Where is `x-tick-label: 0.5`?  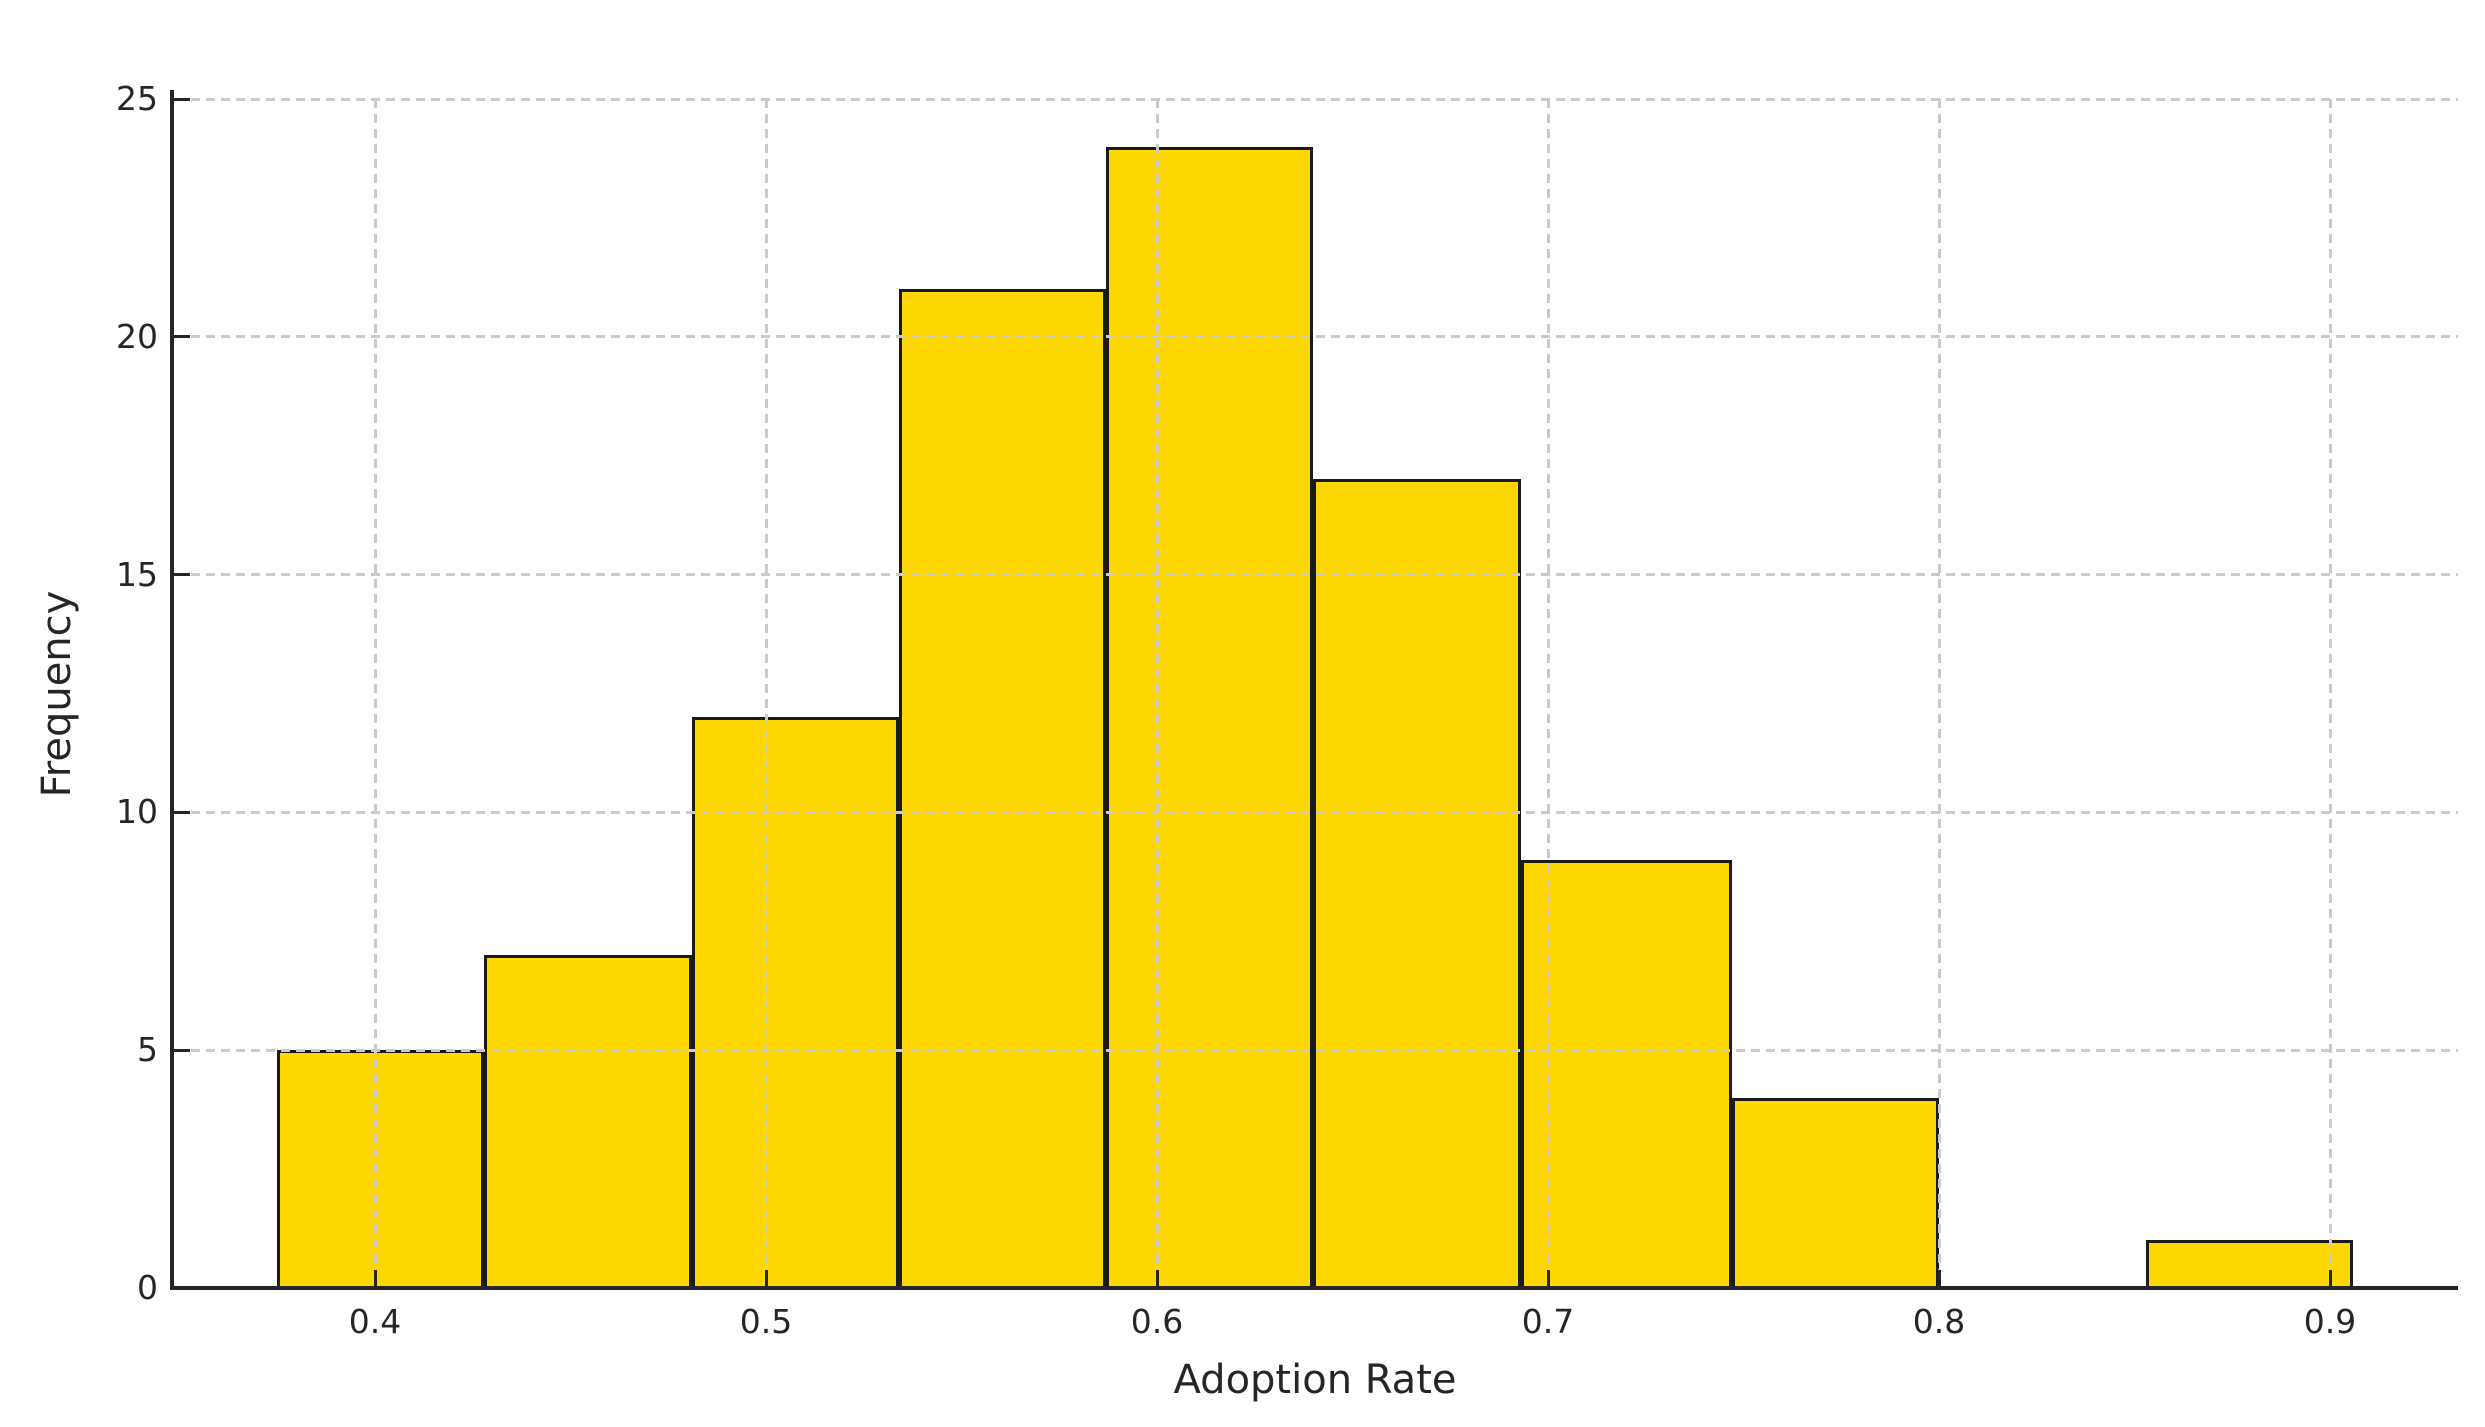
x-tick-label: 0.5 is located at coordinates (766, 1321).